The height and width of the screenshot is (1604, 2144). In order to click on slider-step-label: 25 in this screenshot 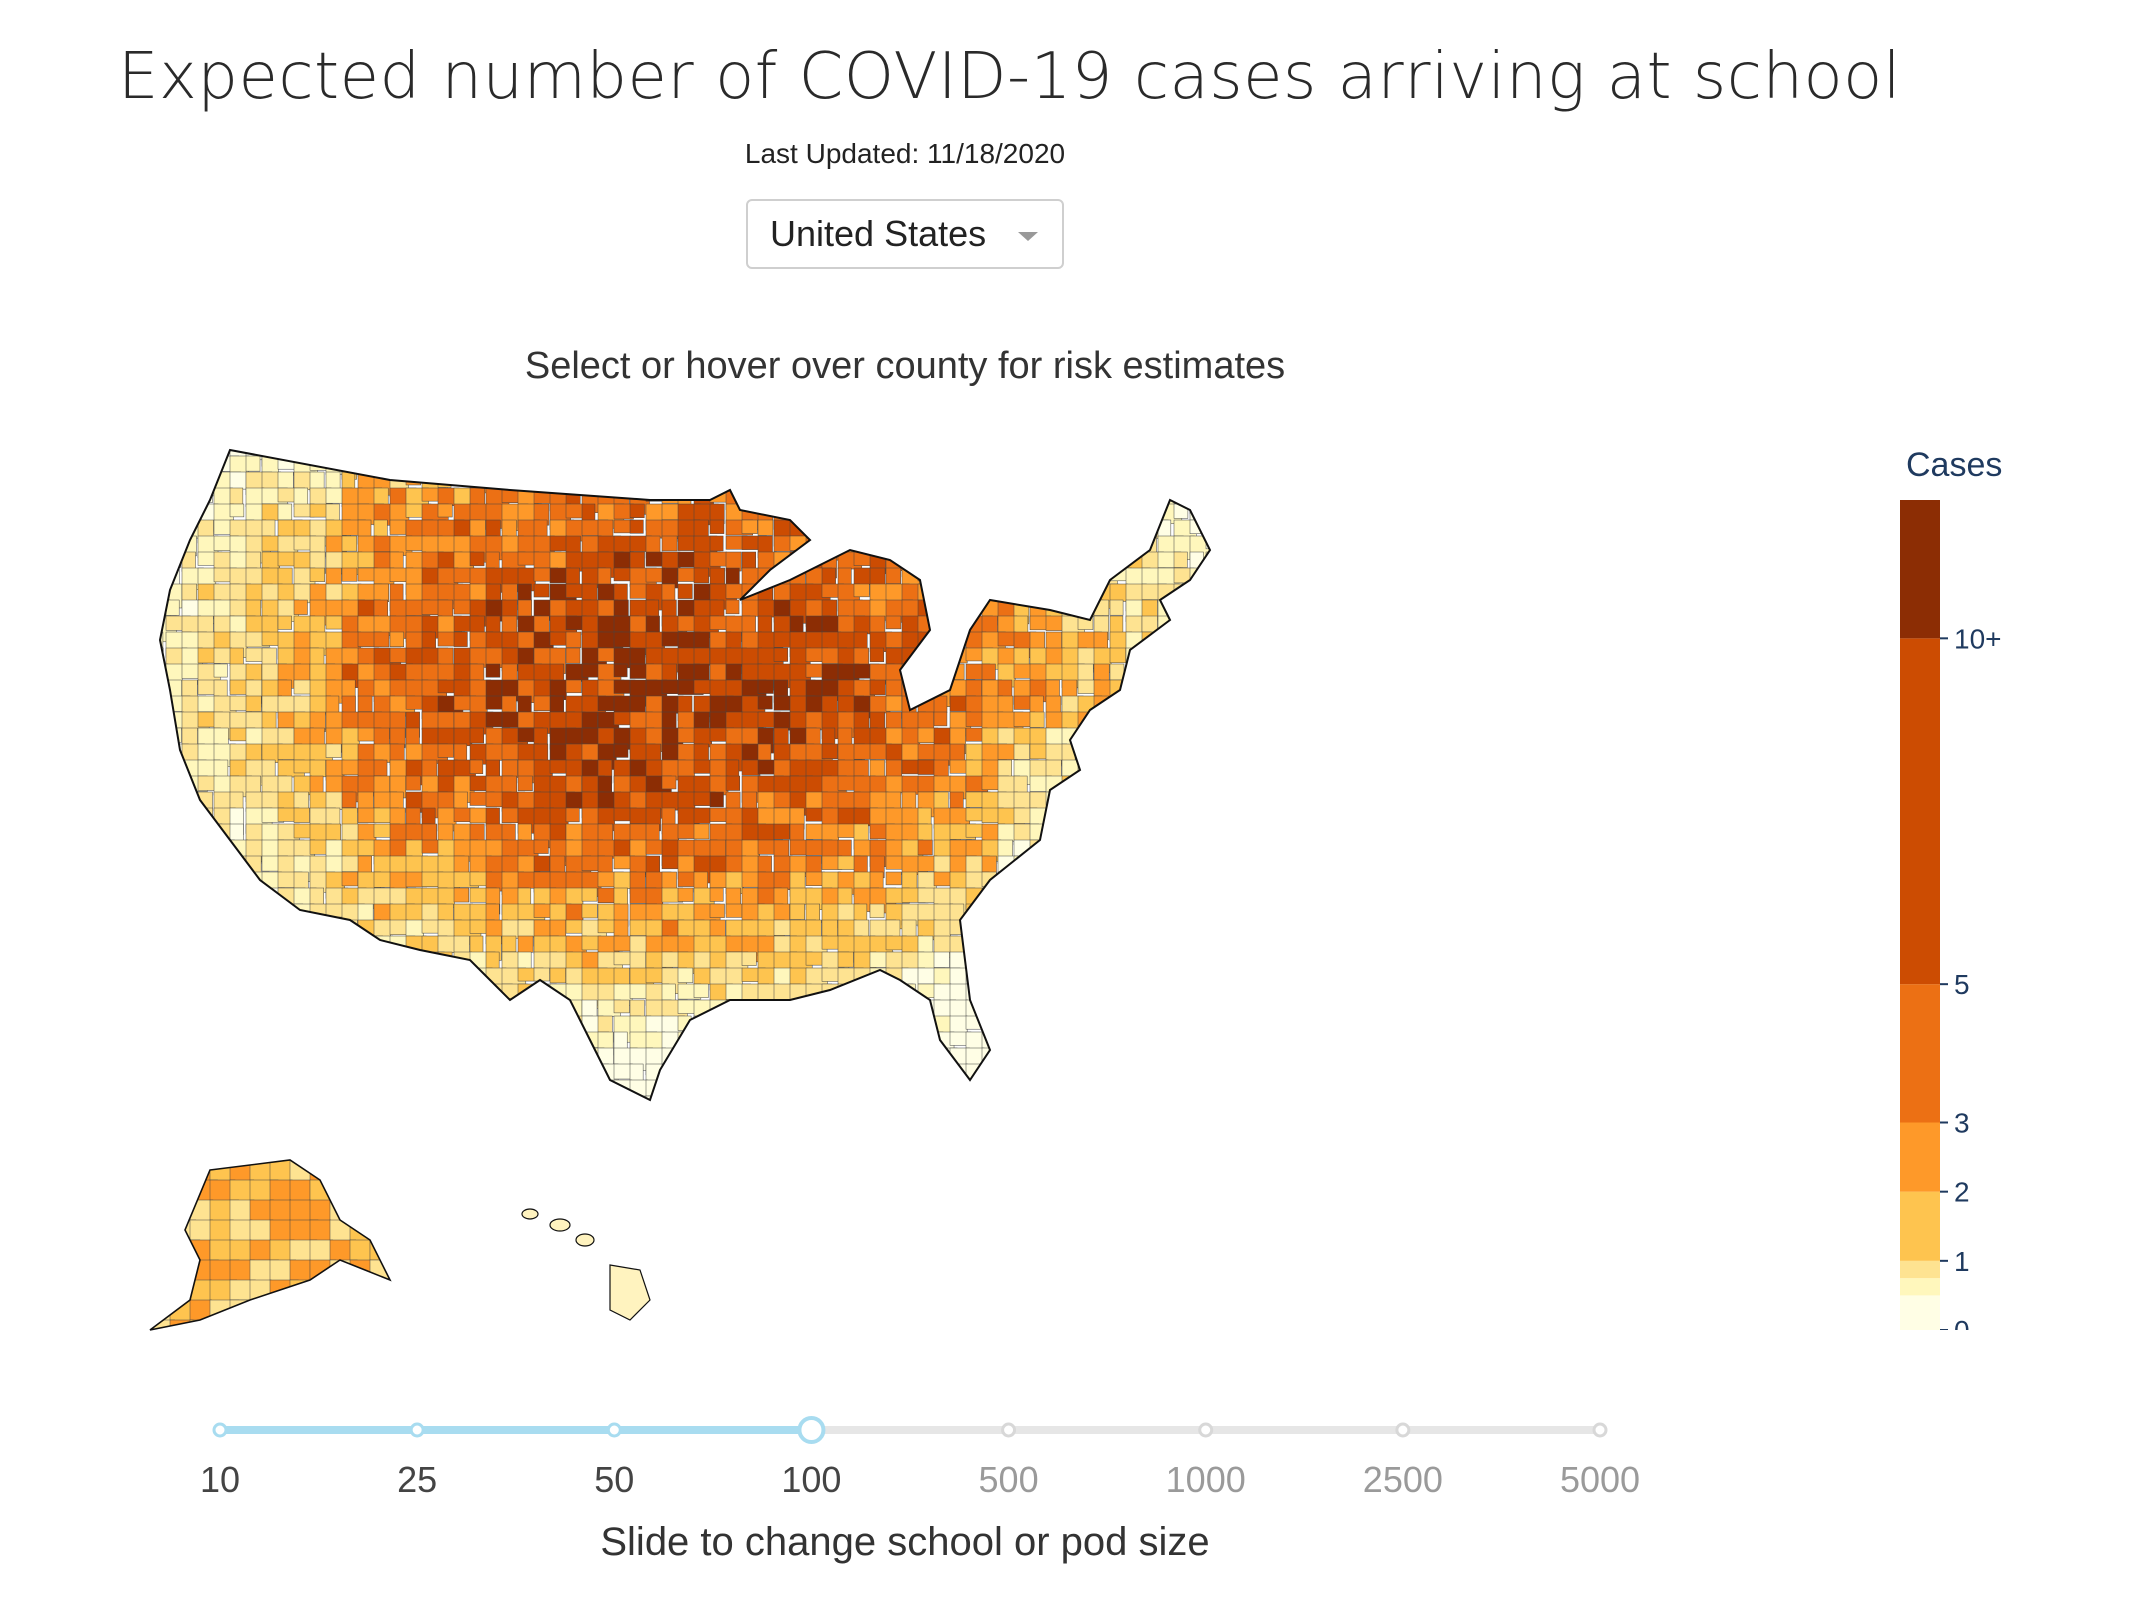, I will do `click(417, 1479)`.